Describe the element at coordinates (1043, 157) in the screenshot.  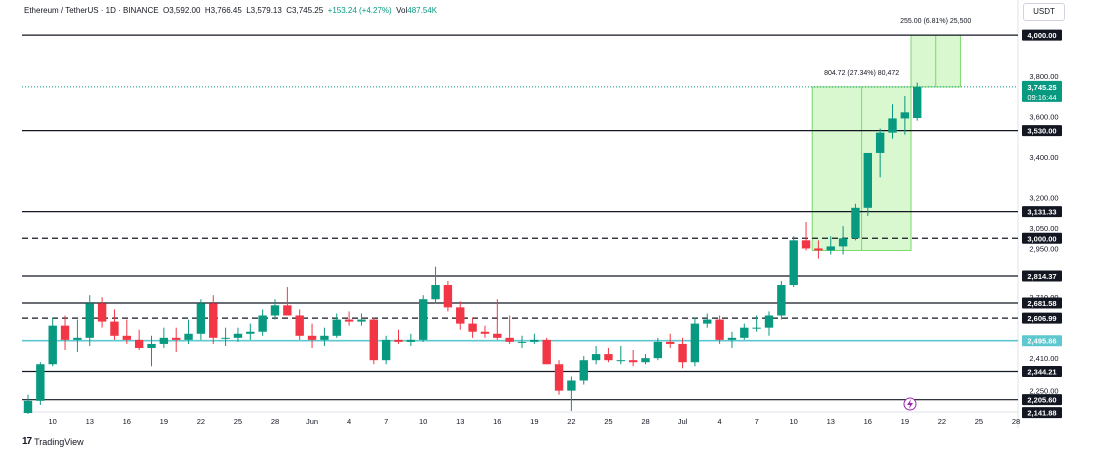
I see `price-tick-label: 3,400.00` at that location.